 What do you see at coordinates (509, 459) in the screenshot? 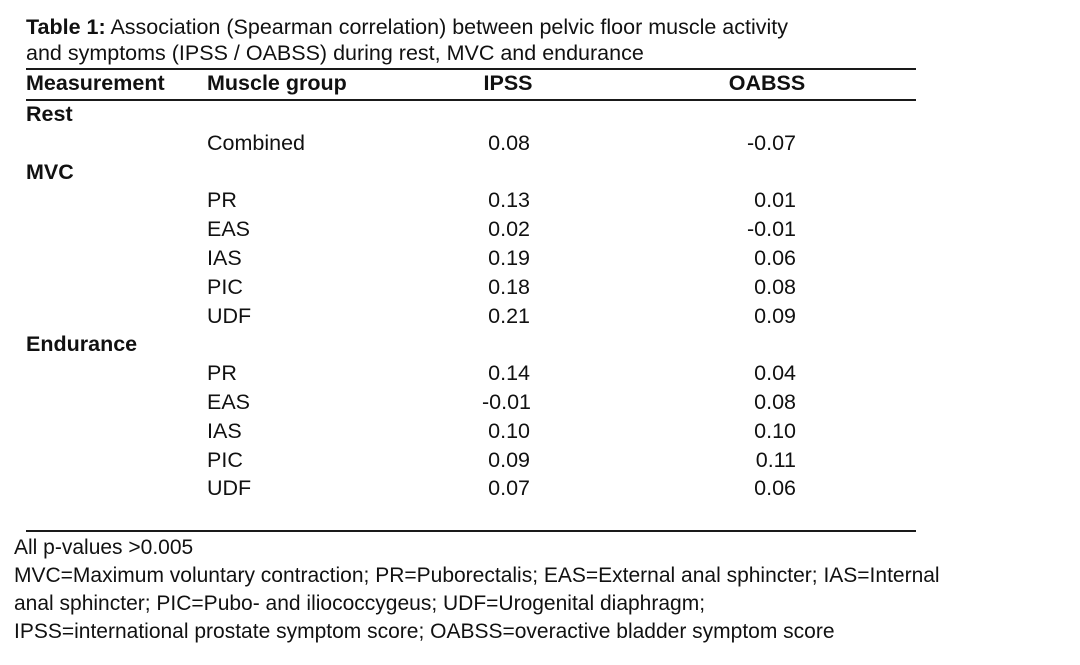
I see `cell-ipss: 0.09` at bounding box center [509, 459].